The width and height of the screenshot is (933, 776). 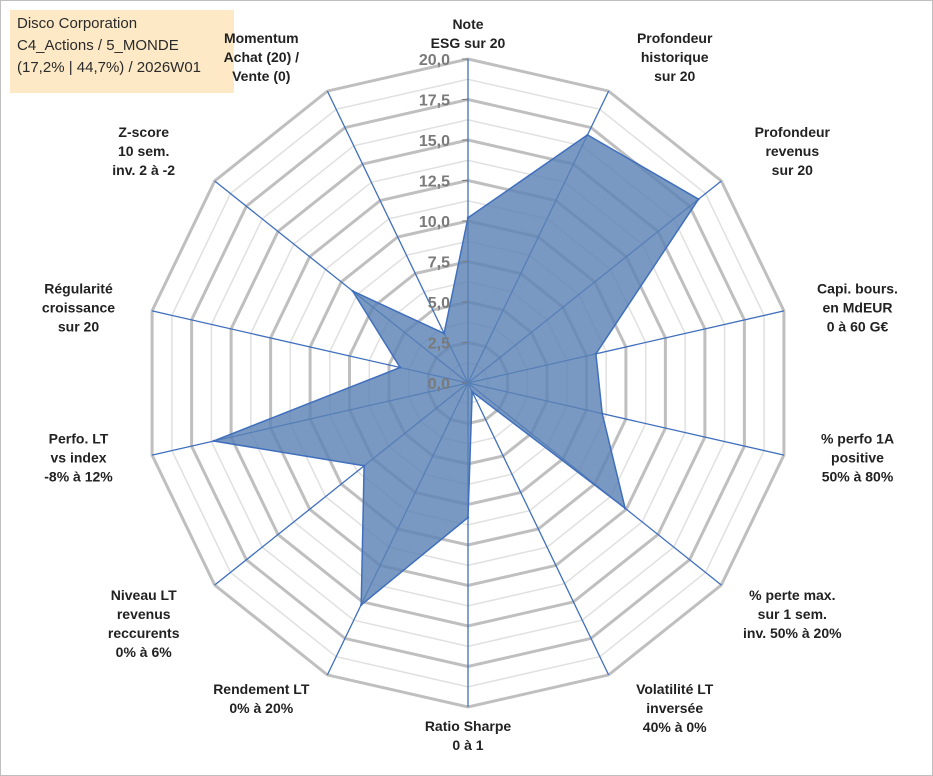 I want to click on radar-axis-label-line: 40% à 0%, so click(x=675, y=727).